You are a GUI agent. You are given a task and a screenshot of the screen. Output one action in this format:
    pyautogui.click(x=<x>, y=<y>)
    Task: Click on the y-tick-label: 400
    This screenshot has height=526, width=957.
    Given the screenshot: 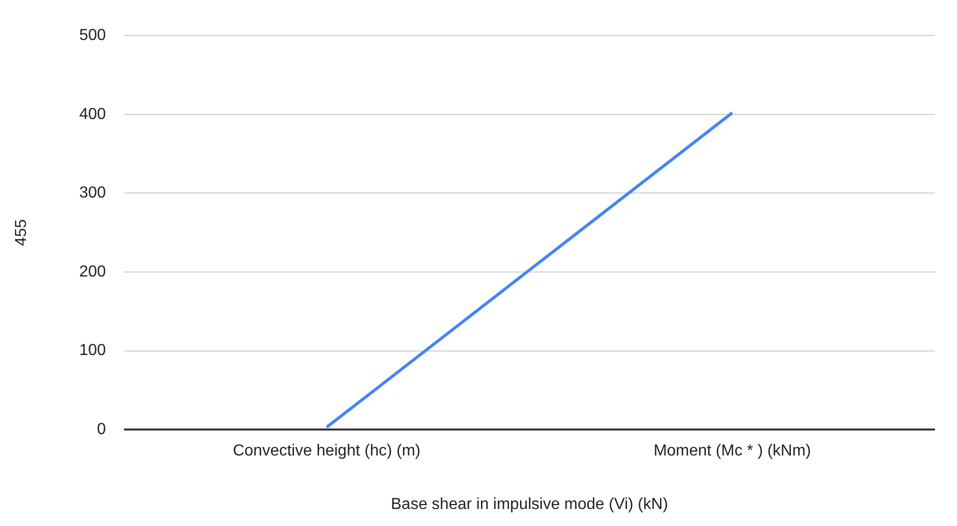 What is the action you would take?
    pyautogui.click(x=92, y=114)
    